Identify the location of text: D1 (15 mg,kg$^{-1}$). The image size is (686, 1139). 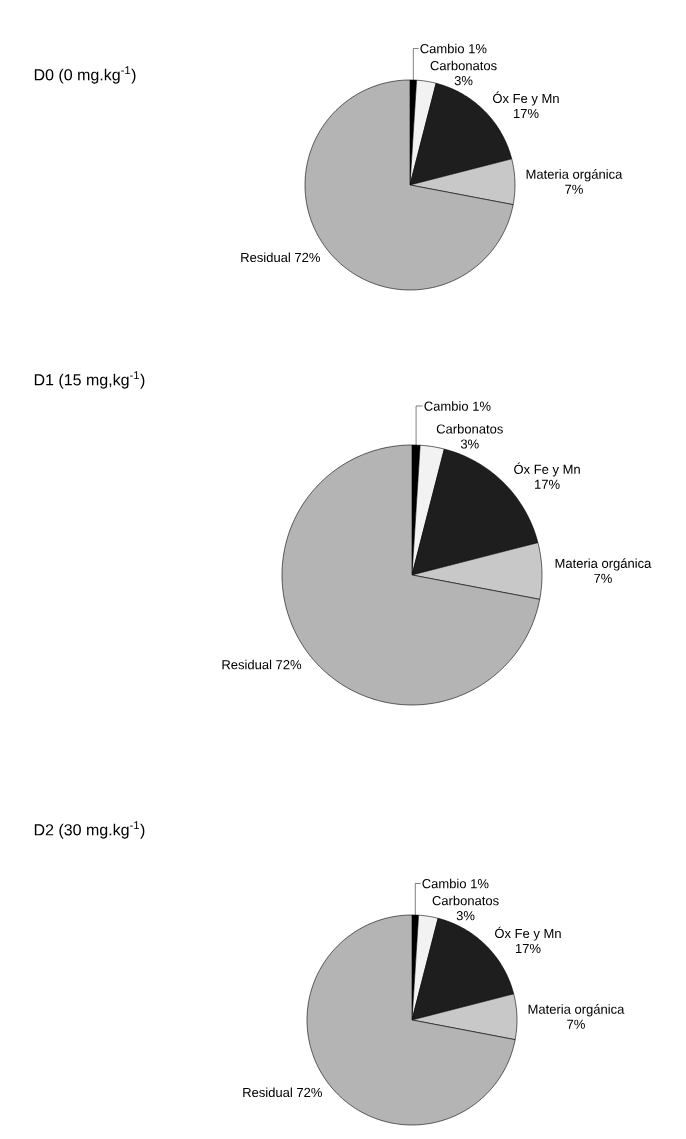
(89, 380).